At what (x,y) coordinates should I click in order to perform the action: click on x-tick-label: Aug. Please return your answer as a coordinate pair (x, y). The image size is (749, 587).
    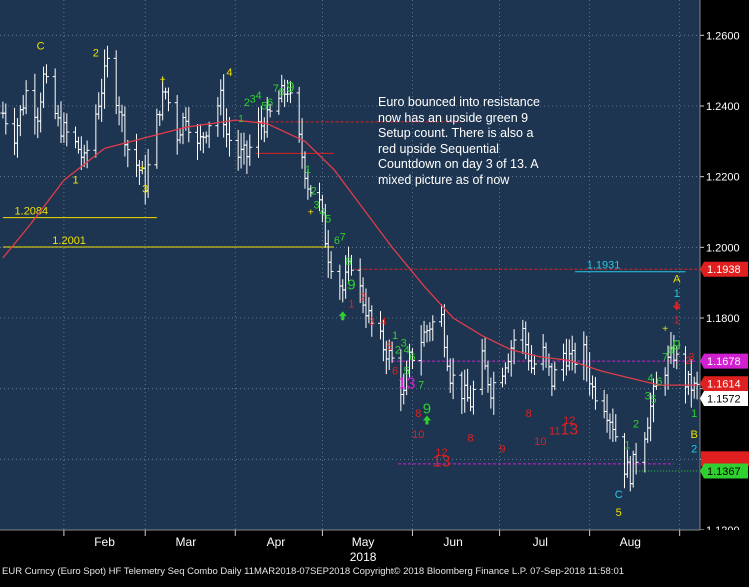
    Looking at the image, I should click on (630, 542).